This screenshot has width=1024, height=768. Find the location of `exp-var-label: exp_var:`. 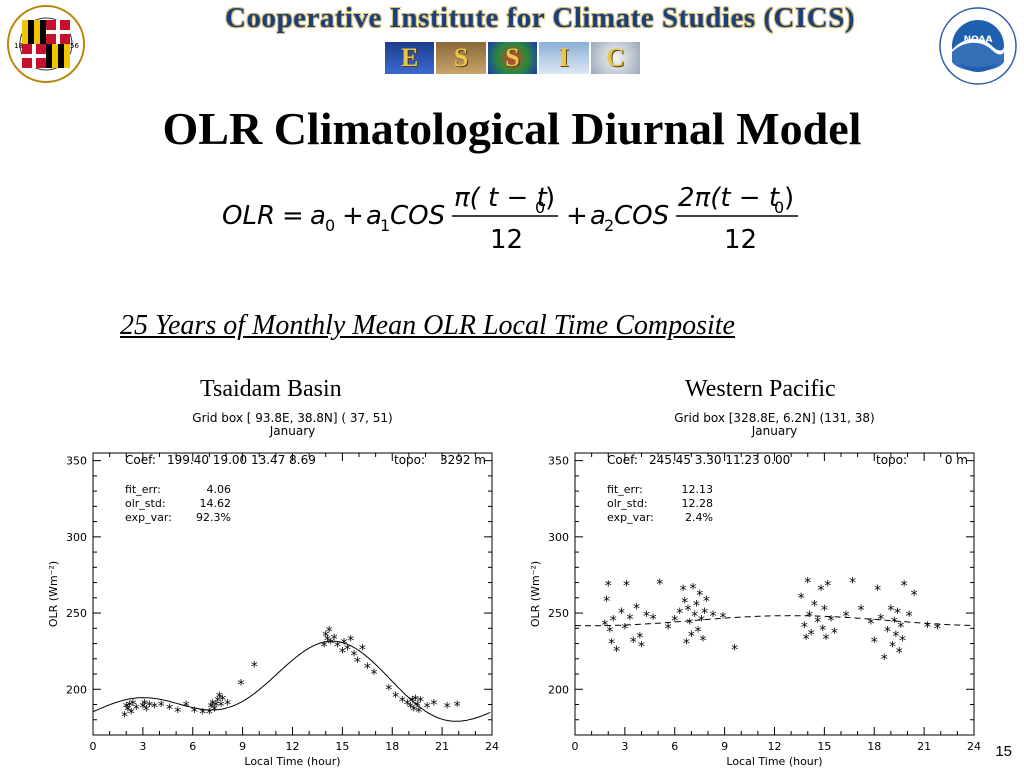

exp-var-label: exp_var: is located at coordinates (148, 517).